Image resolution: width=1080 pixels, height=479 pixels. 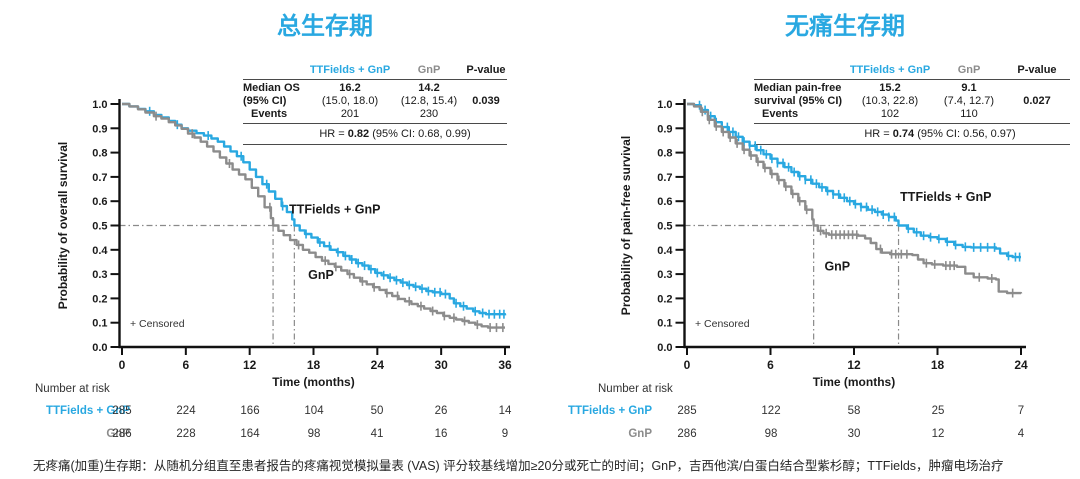 What do you see at coordinates (486, 101) in the screenshot?
I see `pvalue: 0.039` at bounding box center [486, 101].